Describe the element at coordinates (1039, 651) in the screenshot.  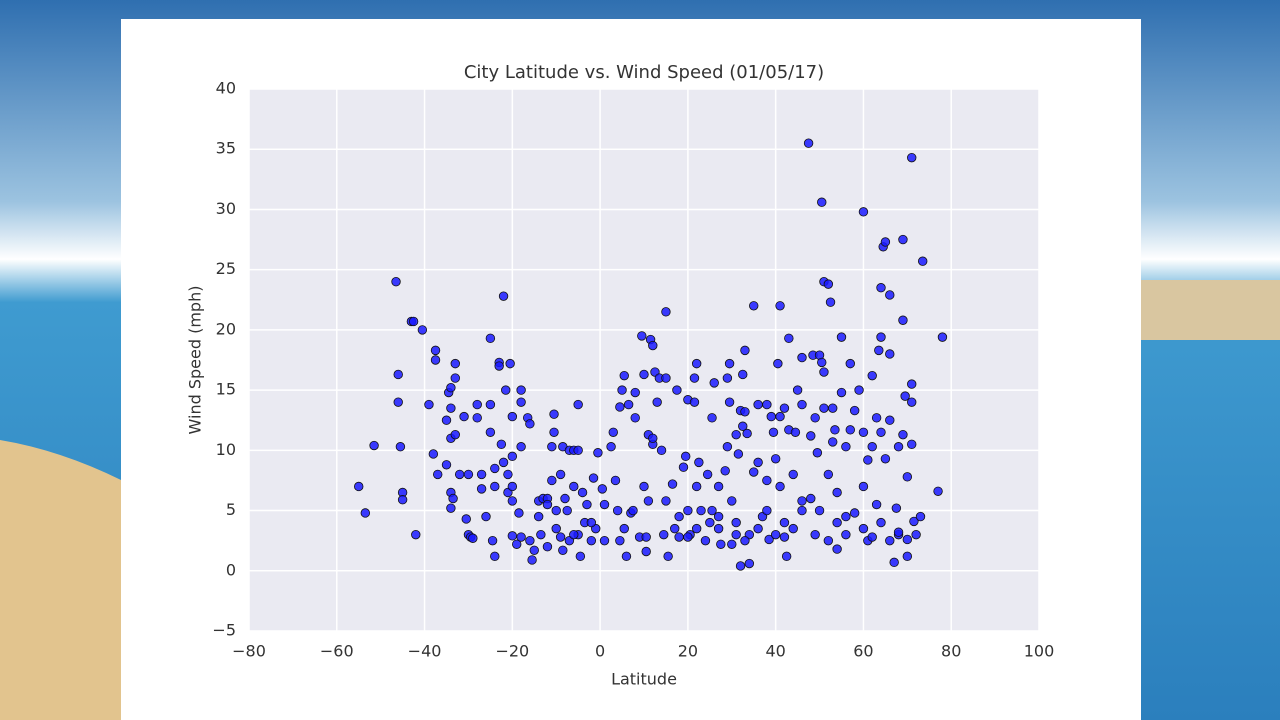
I see `x-tick-label: 100` at that location.